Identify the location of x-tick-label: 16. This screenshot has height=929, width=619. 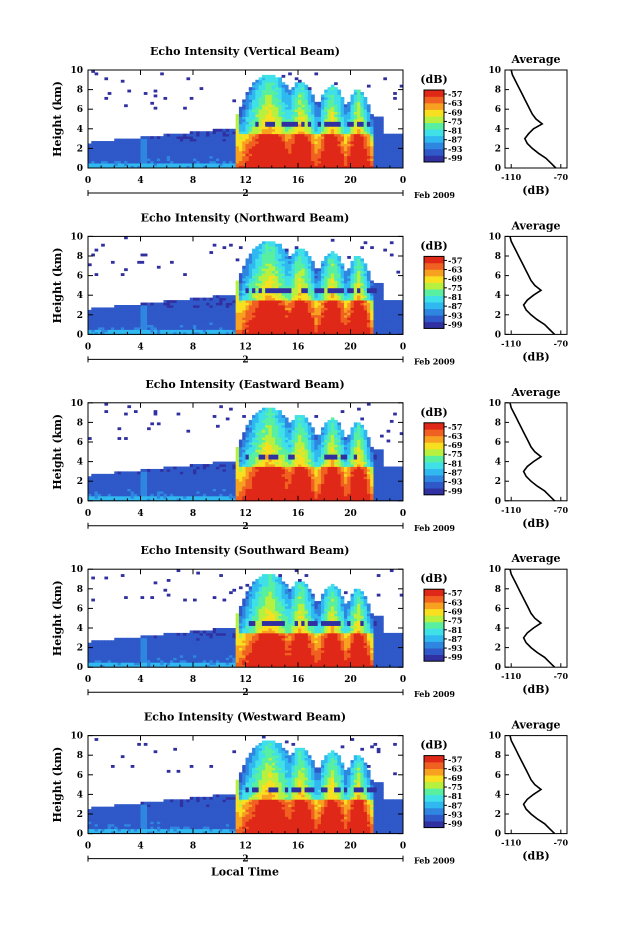
(298, 347).